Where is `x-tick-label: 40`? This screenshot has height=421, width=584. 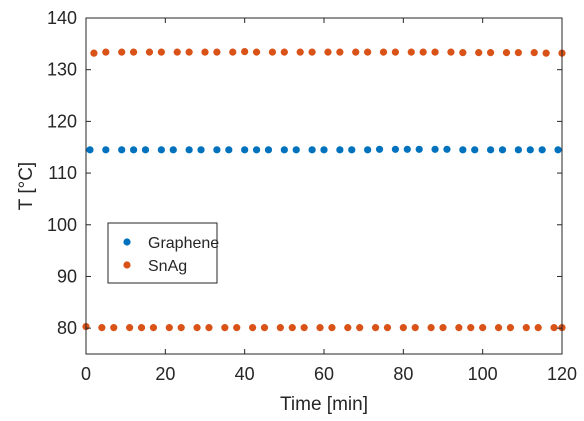 x-tick-label: 40 is located at coordinates (245, 374).